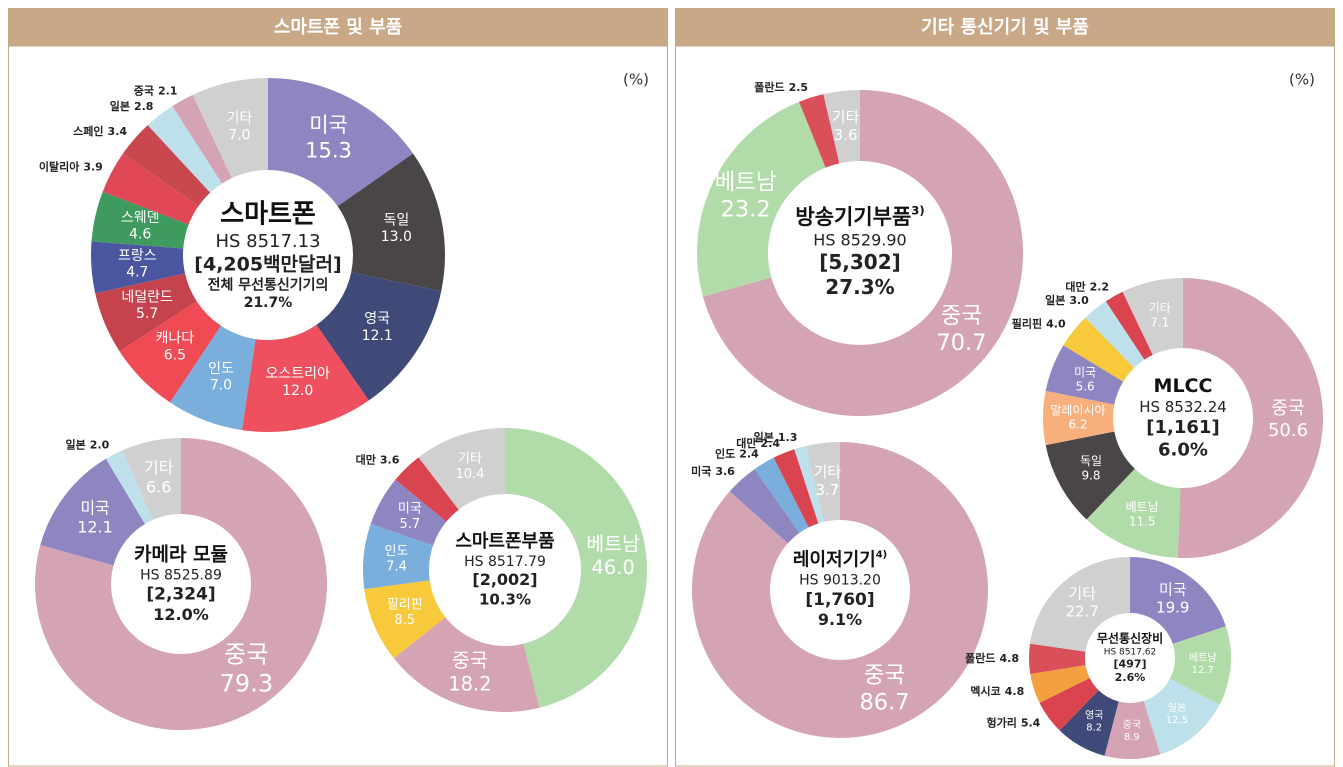  I want to click on outside-label-value: 2.1, so click(168, 90).